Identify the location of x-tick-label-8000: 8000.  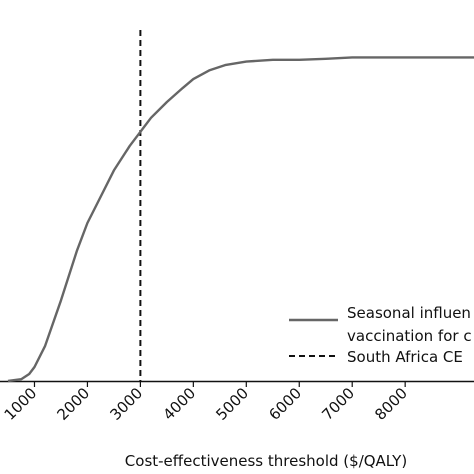
(391, 404).